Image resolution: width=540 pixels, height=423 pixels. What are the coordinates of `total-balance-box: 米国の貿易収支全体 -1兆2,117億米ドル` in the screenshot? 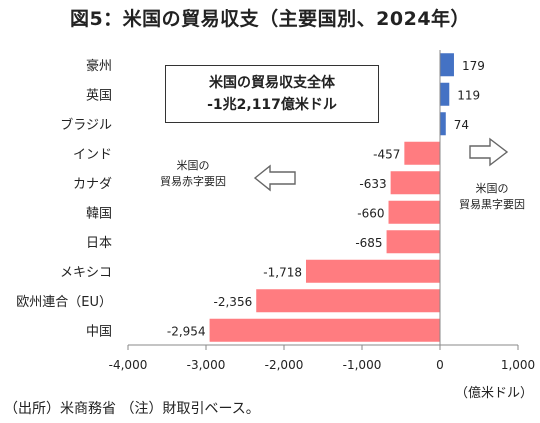 It's located at (272, 94).